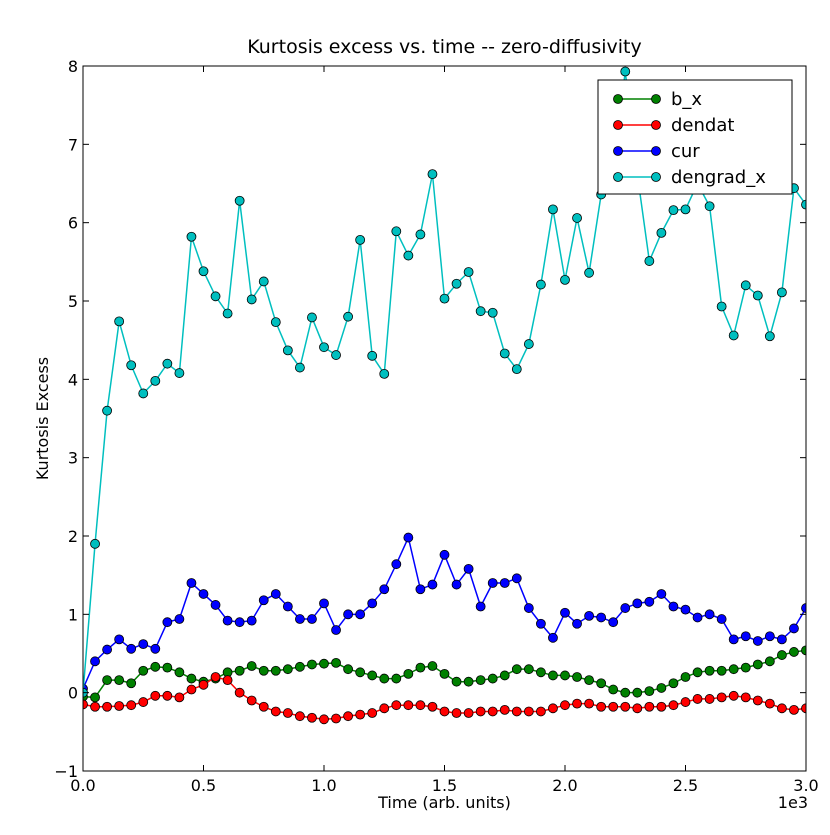  What do you see at coordinates (656, 151) in the screenshot?
I see `legend-item-cur: cur` at bounding box center [656, 151].